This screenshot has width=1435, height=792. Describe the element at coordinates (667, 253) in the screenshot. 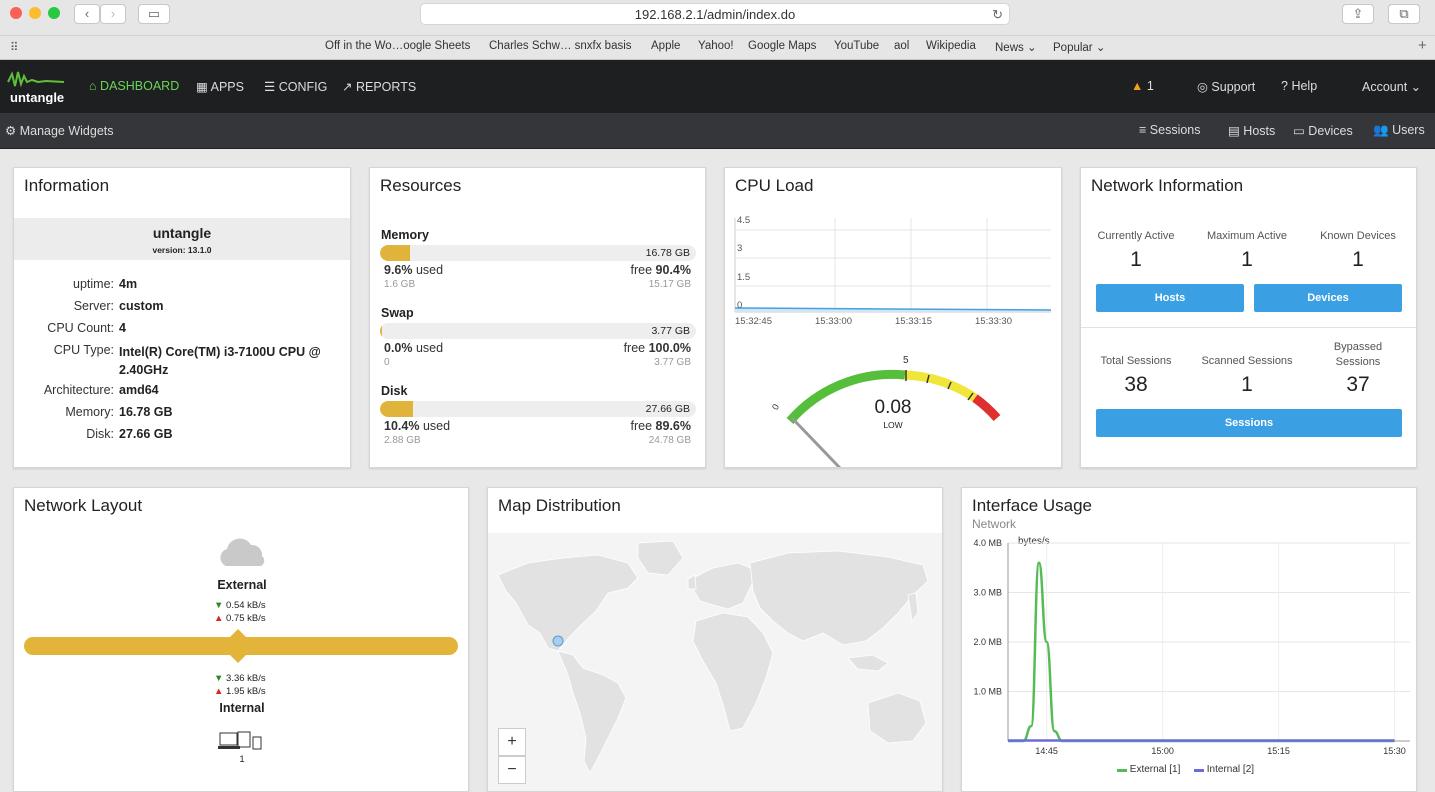

I see `bar-total: 16.78 GB` at that location.